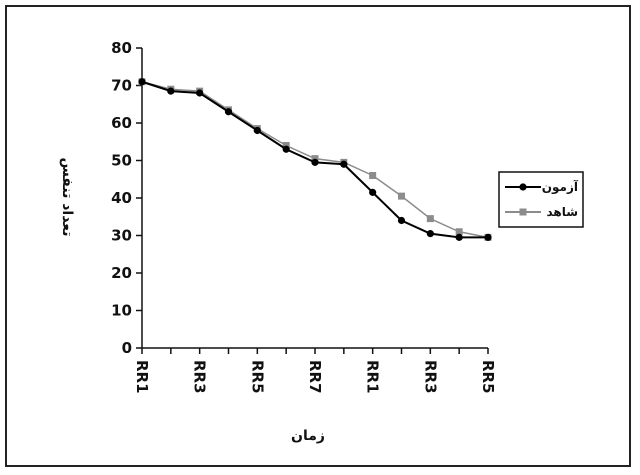 Image resolution: width=640 pixels, height=475 pixels. I want to click on x-tick-label: RR7, so click(315, 377).